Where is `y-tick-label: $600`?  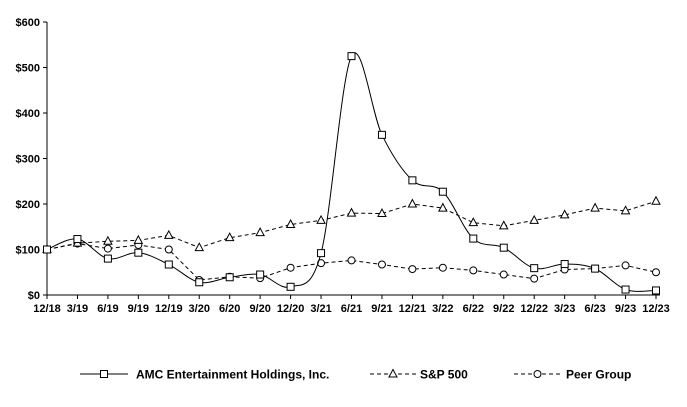
y-tick-label: $600 is located at coordinates (28, 23).